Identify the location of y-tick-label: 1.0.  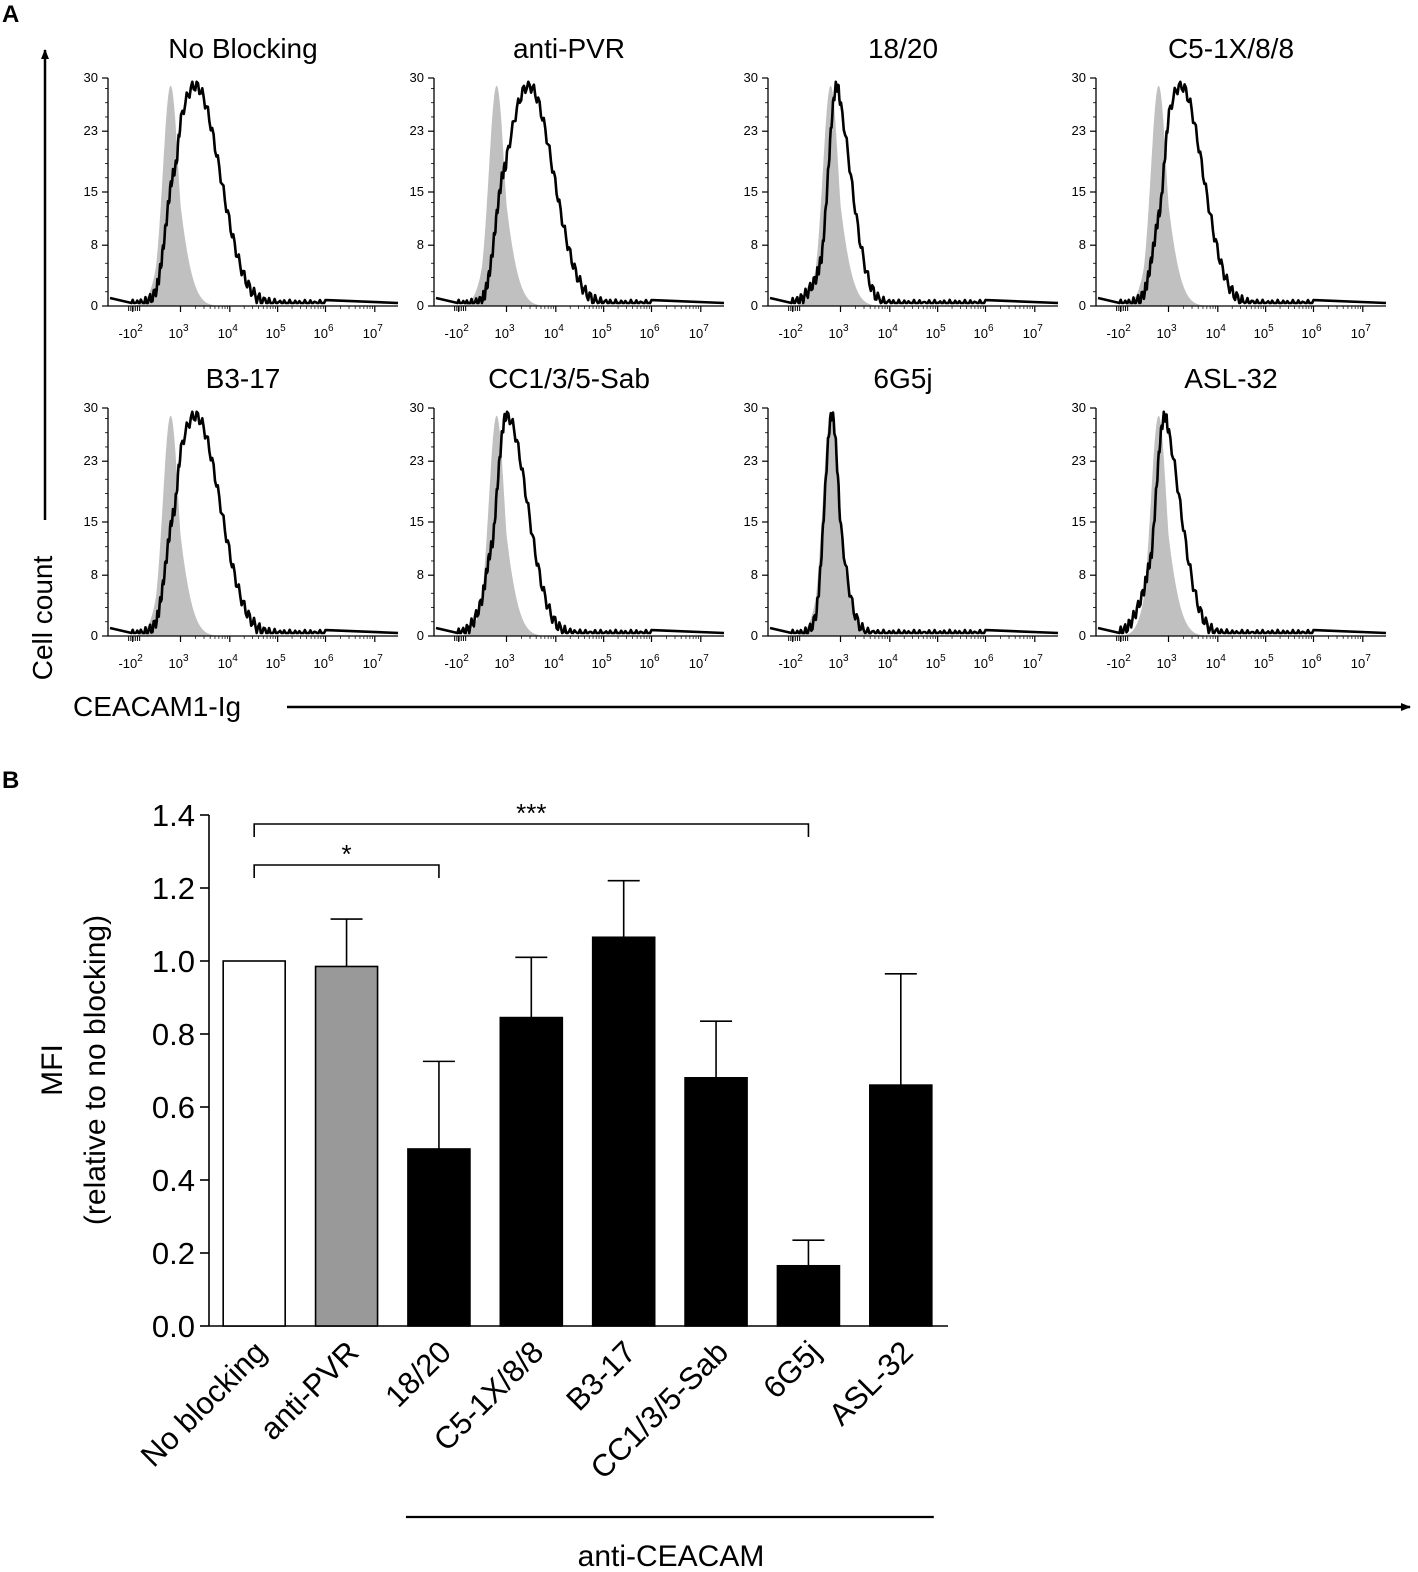
(173, 961).